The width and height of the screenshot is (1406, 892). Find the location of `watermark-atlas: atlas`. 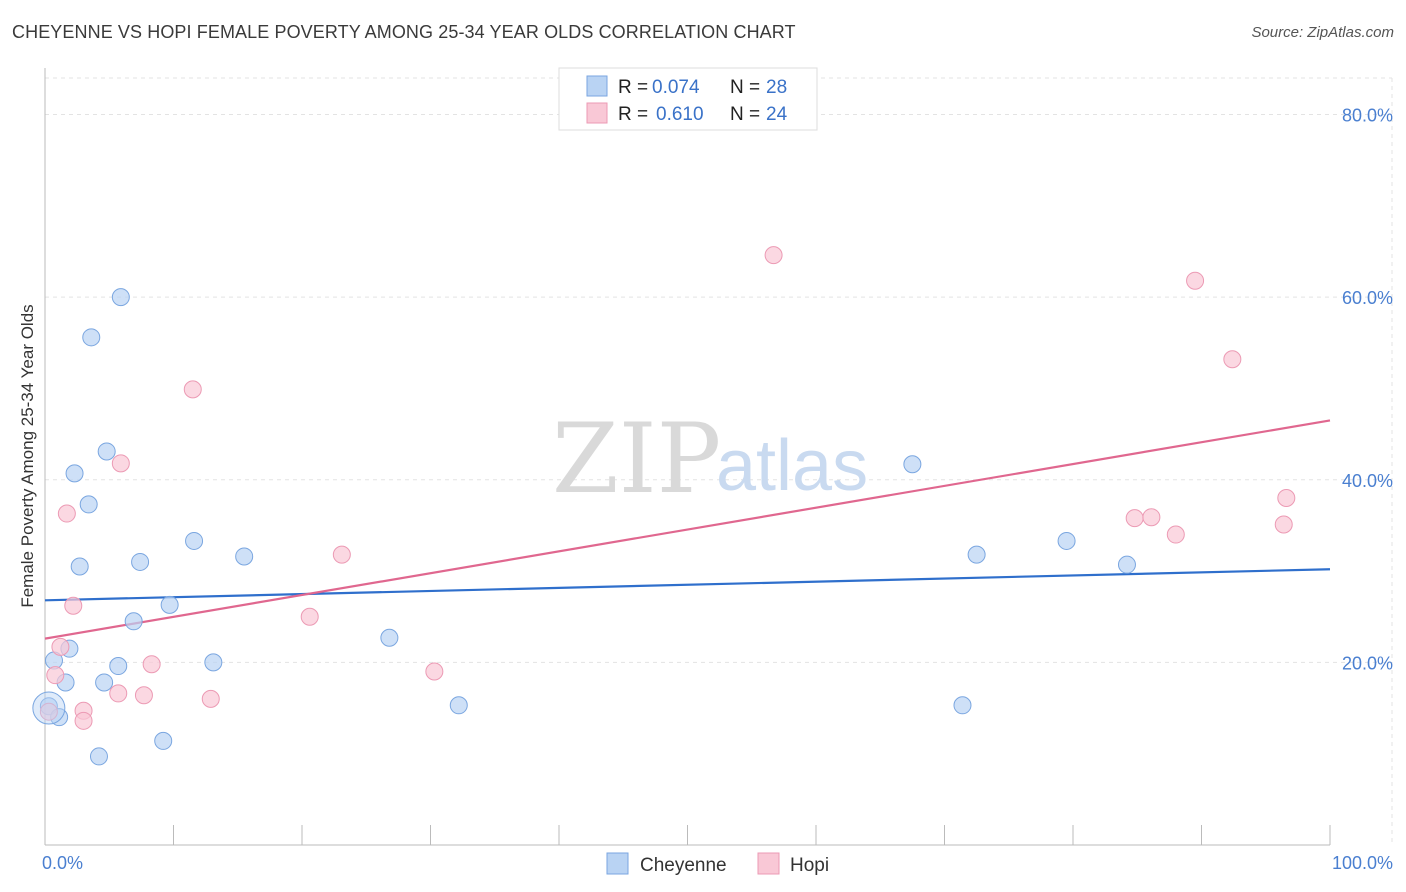

watermark-atlas: atlas is located at coordinates (792, 466).